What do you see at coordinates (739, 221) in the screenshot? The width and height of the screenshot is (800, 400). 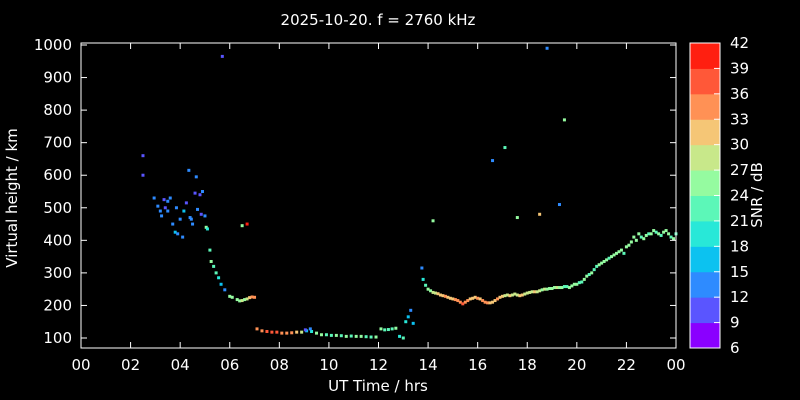 I see `colorbar-tick-label: 21` at bounding box center [739, 221].